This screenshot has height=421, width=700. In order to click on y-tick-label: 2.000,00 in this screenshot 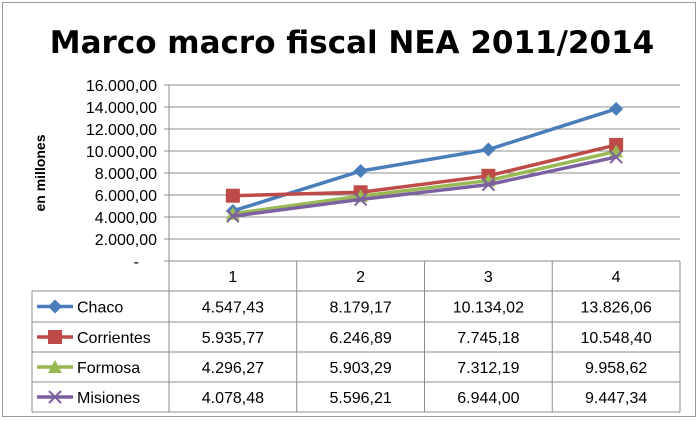, I will do `click(126, 240)`.